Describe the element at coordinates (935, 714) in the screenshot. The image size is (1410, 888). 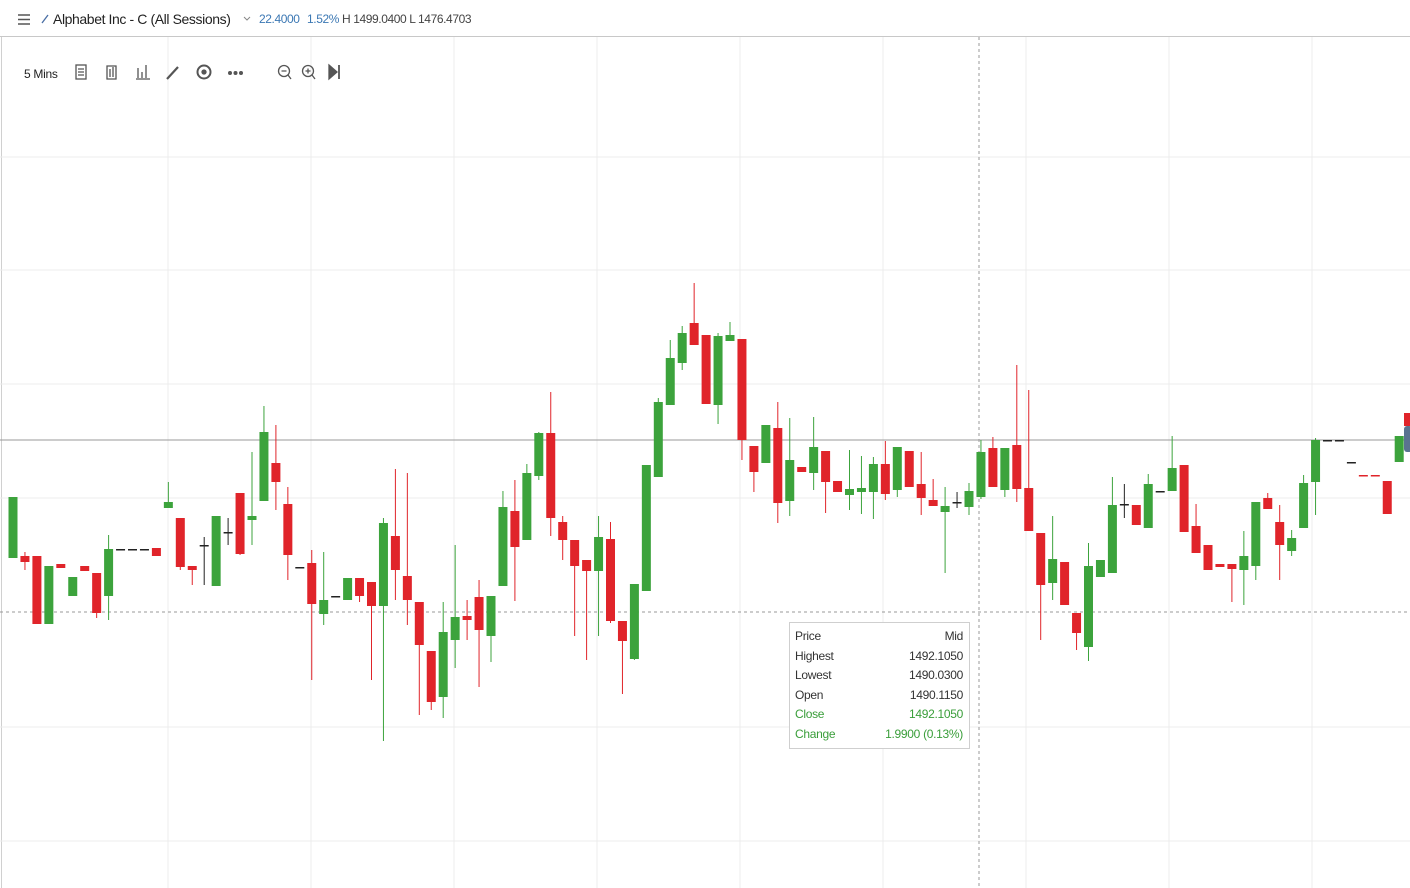
I see `tooltip-value: 1492.1050` at that location.